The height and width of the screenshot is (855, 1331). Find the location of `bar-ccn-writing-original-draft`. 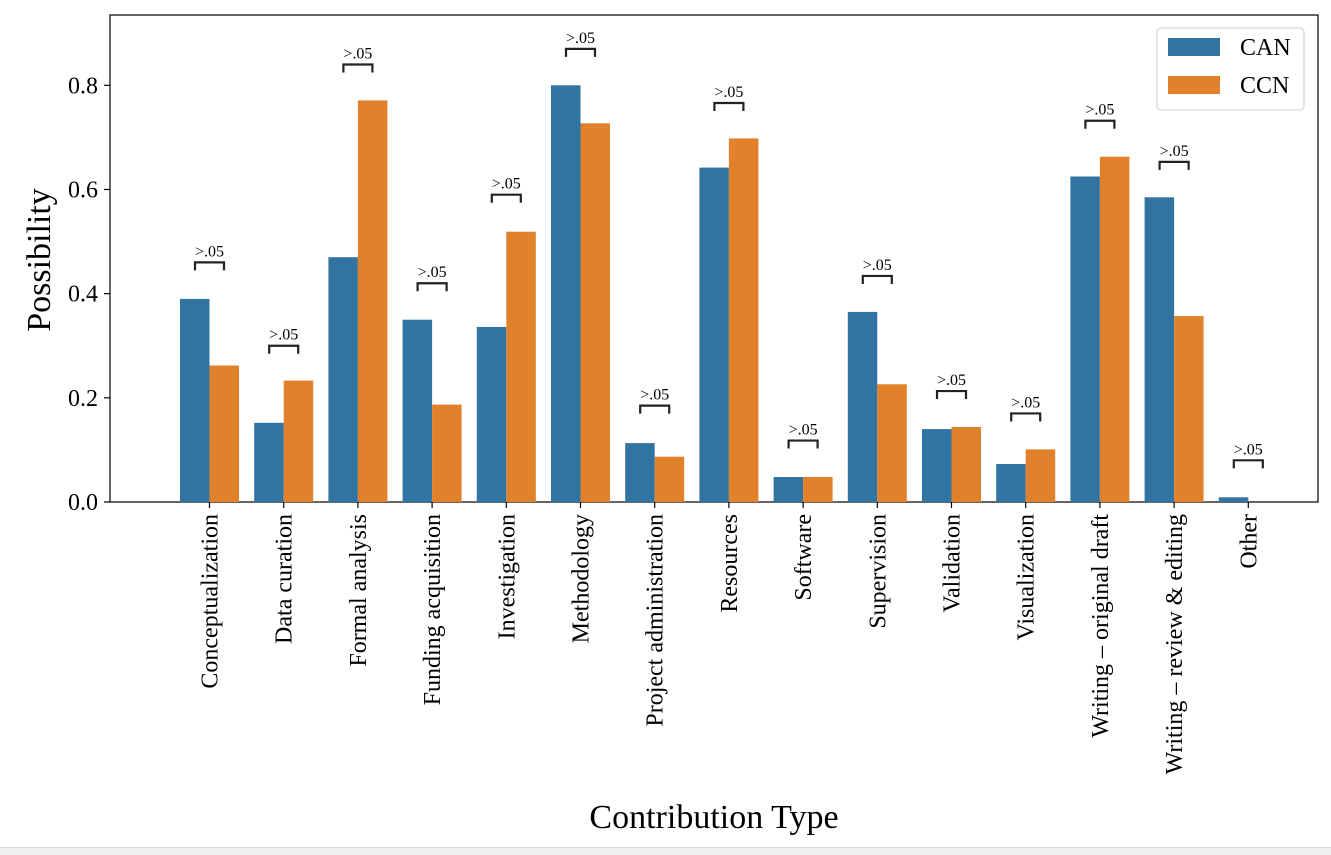

bar-ccn-writing-original-draft is located at coordinates (1114, 329).